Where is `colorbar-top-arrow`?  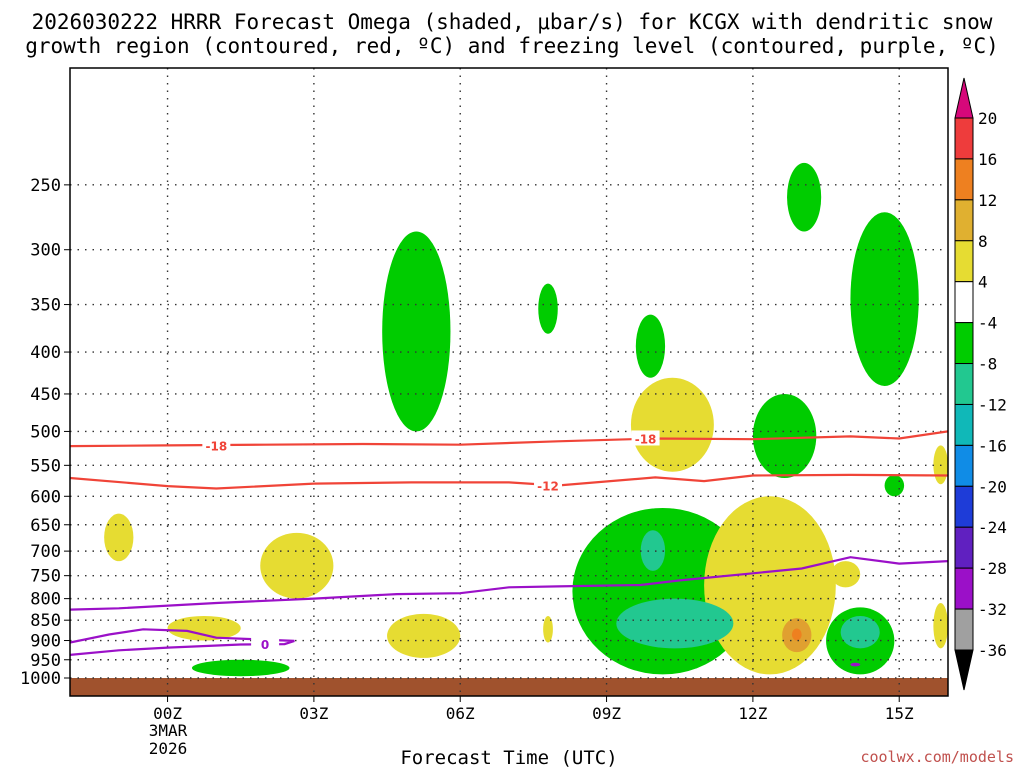 colorbar-top-arrow is located at coordinates (964, 98).